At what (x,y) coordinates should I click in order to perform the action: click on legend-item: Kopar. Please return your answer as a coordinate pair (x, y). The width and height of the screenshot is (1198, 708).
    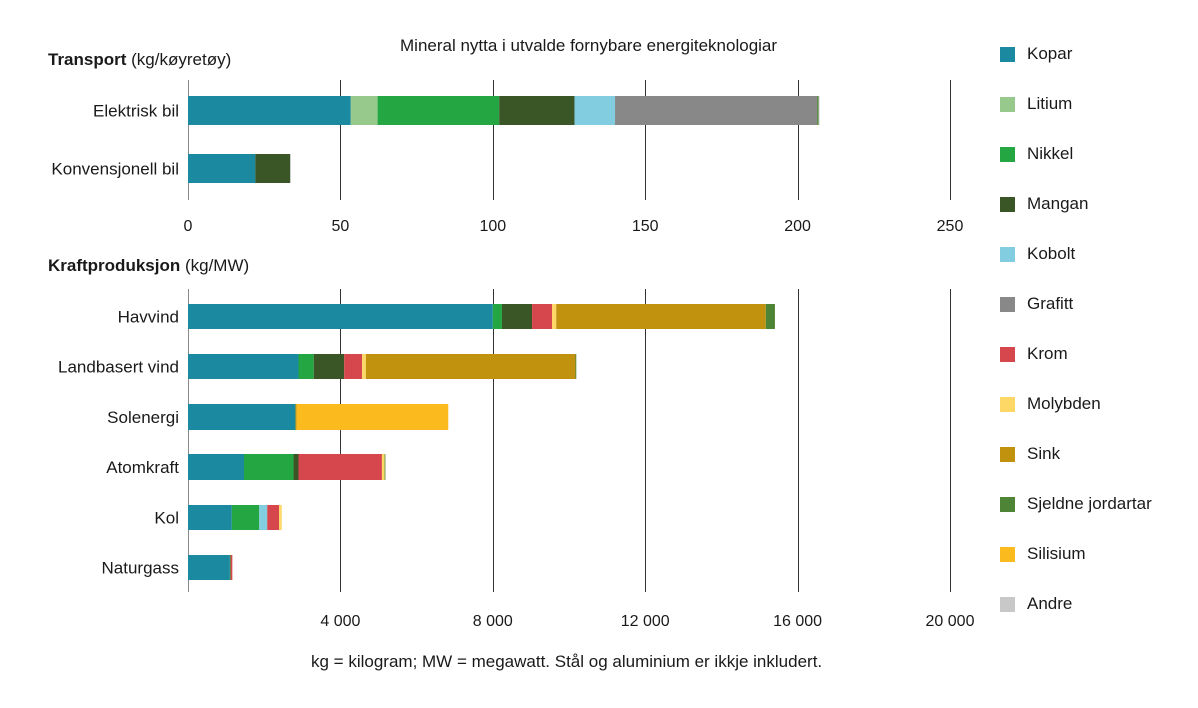
    Looking at the image, I should click on (1036, 54).